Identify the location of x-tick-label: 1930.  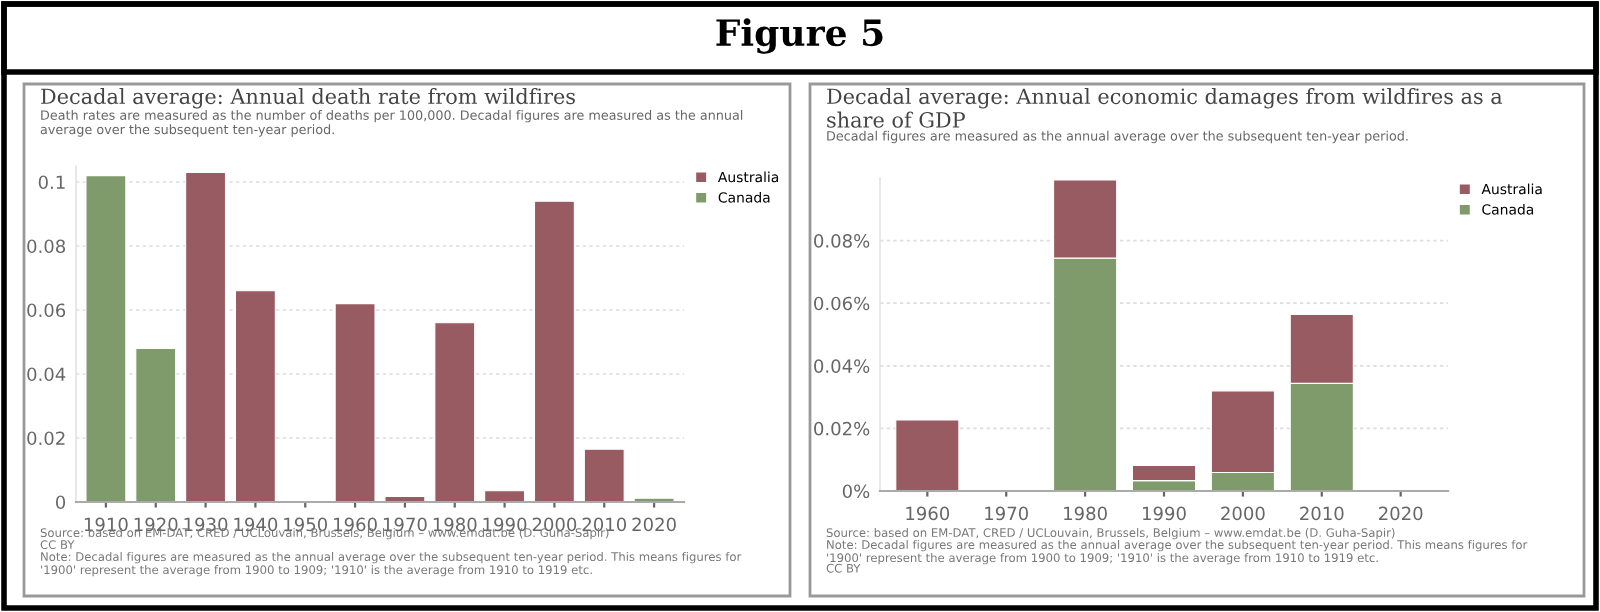
(206, 524).